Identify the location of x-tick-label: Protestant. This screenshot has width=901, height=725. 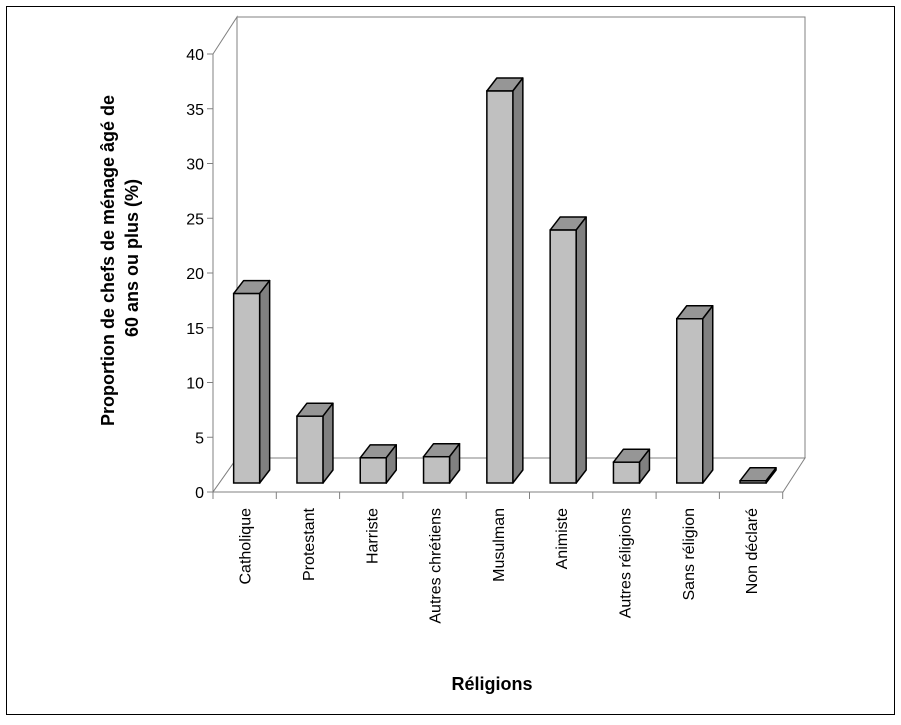
(309, 543).